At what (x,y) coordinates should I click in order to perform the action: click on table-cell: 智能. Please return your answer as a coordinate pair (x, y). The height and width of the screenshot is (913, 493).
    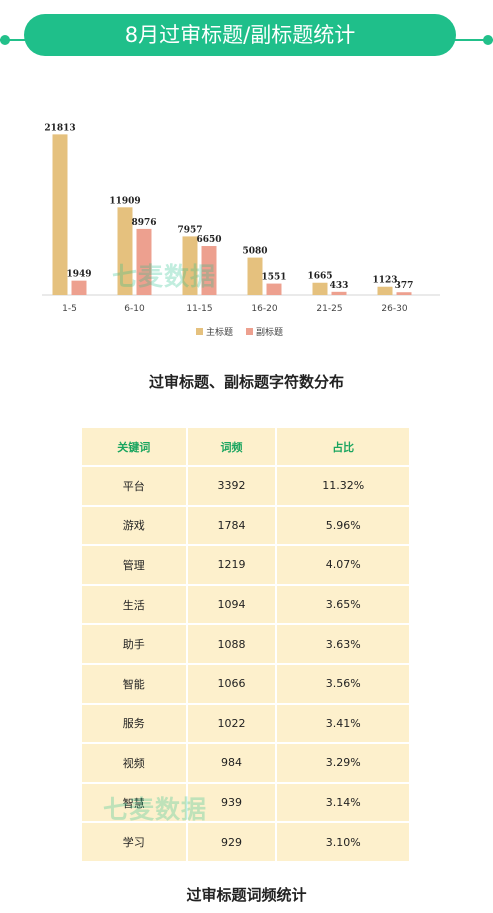
    Looking at the image, I should click on (134, 683).